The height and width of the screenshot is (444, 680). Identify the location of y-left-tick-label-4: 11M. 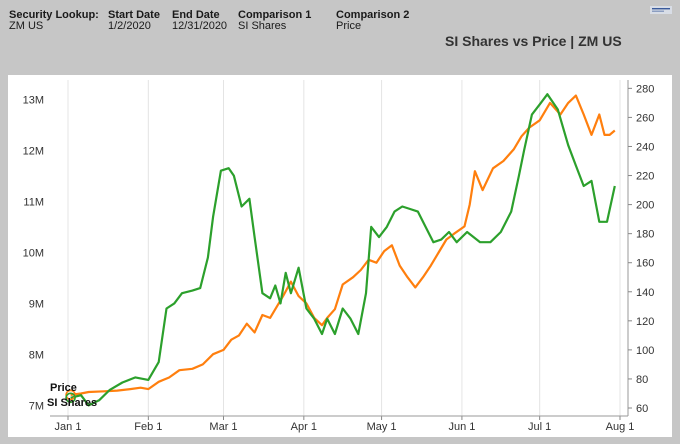
(33, 202).